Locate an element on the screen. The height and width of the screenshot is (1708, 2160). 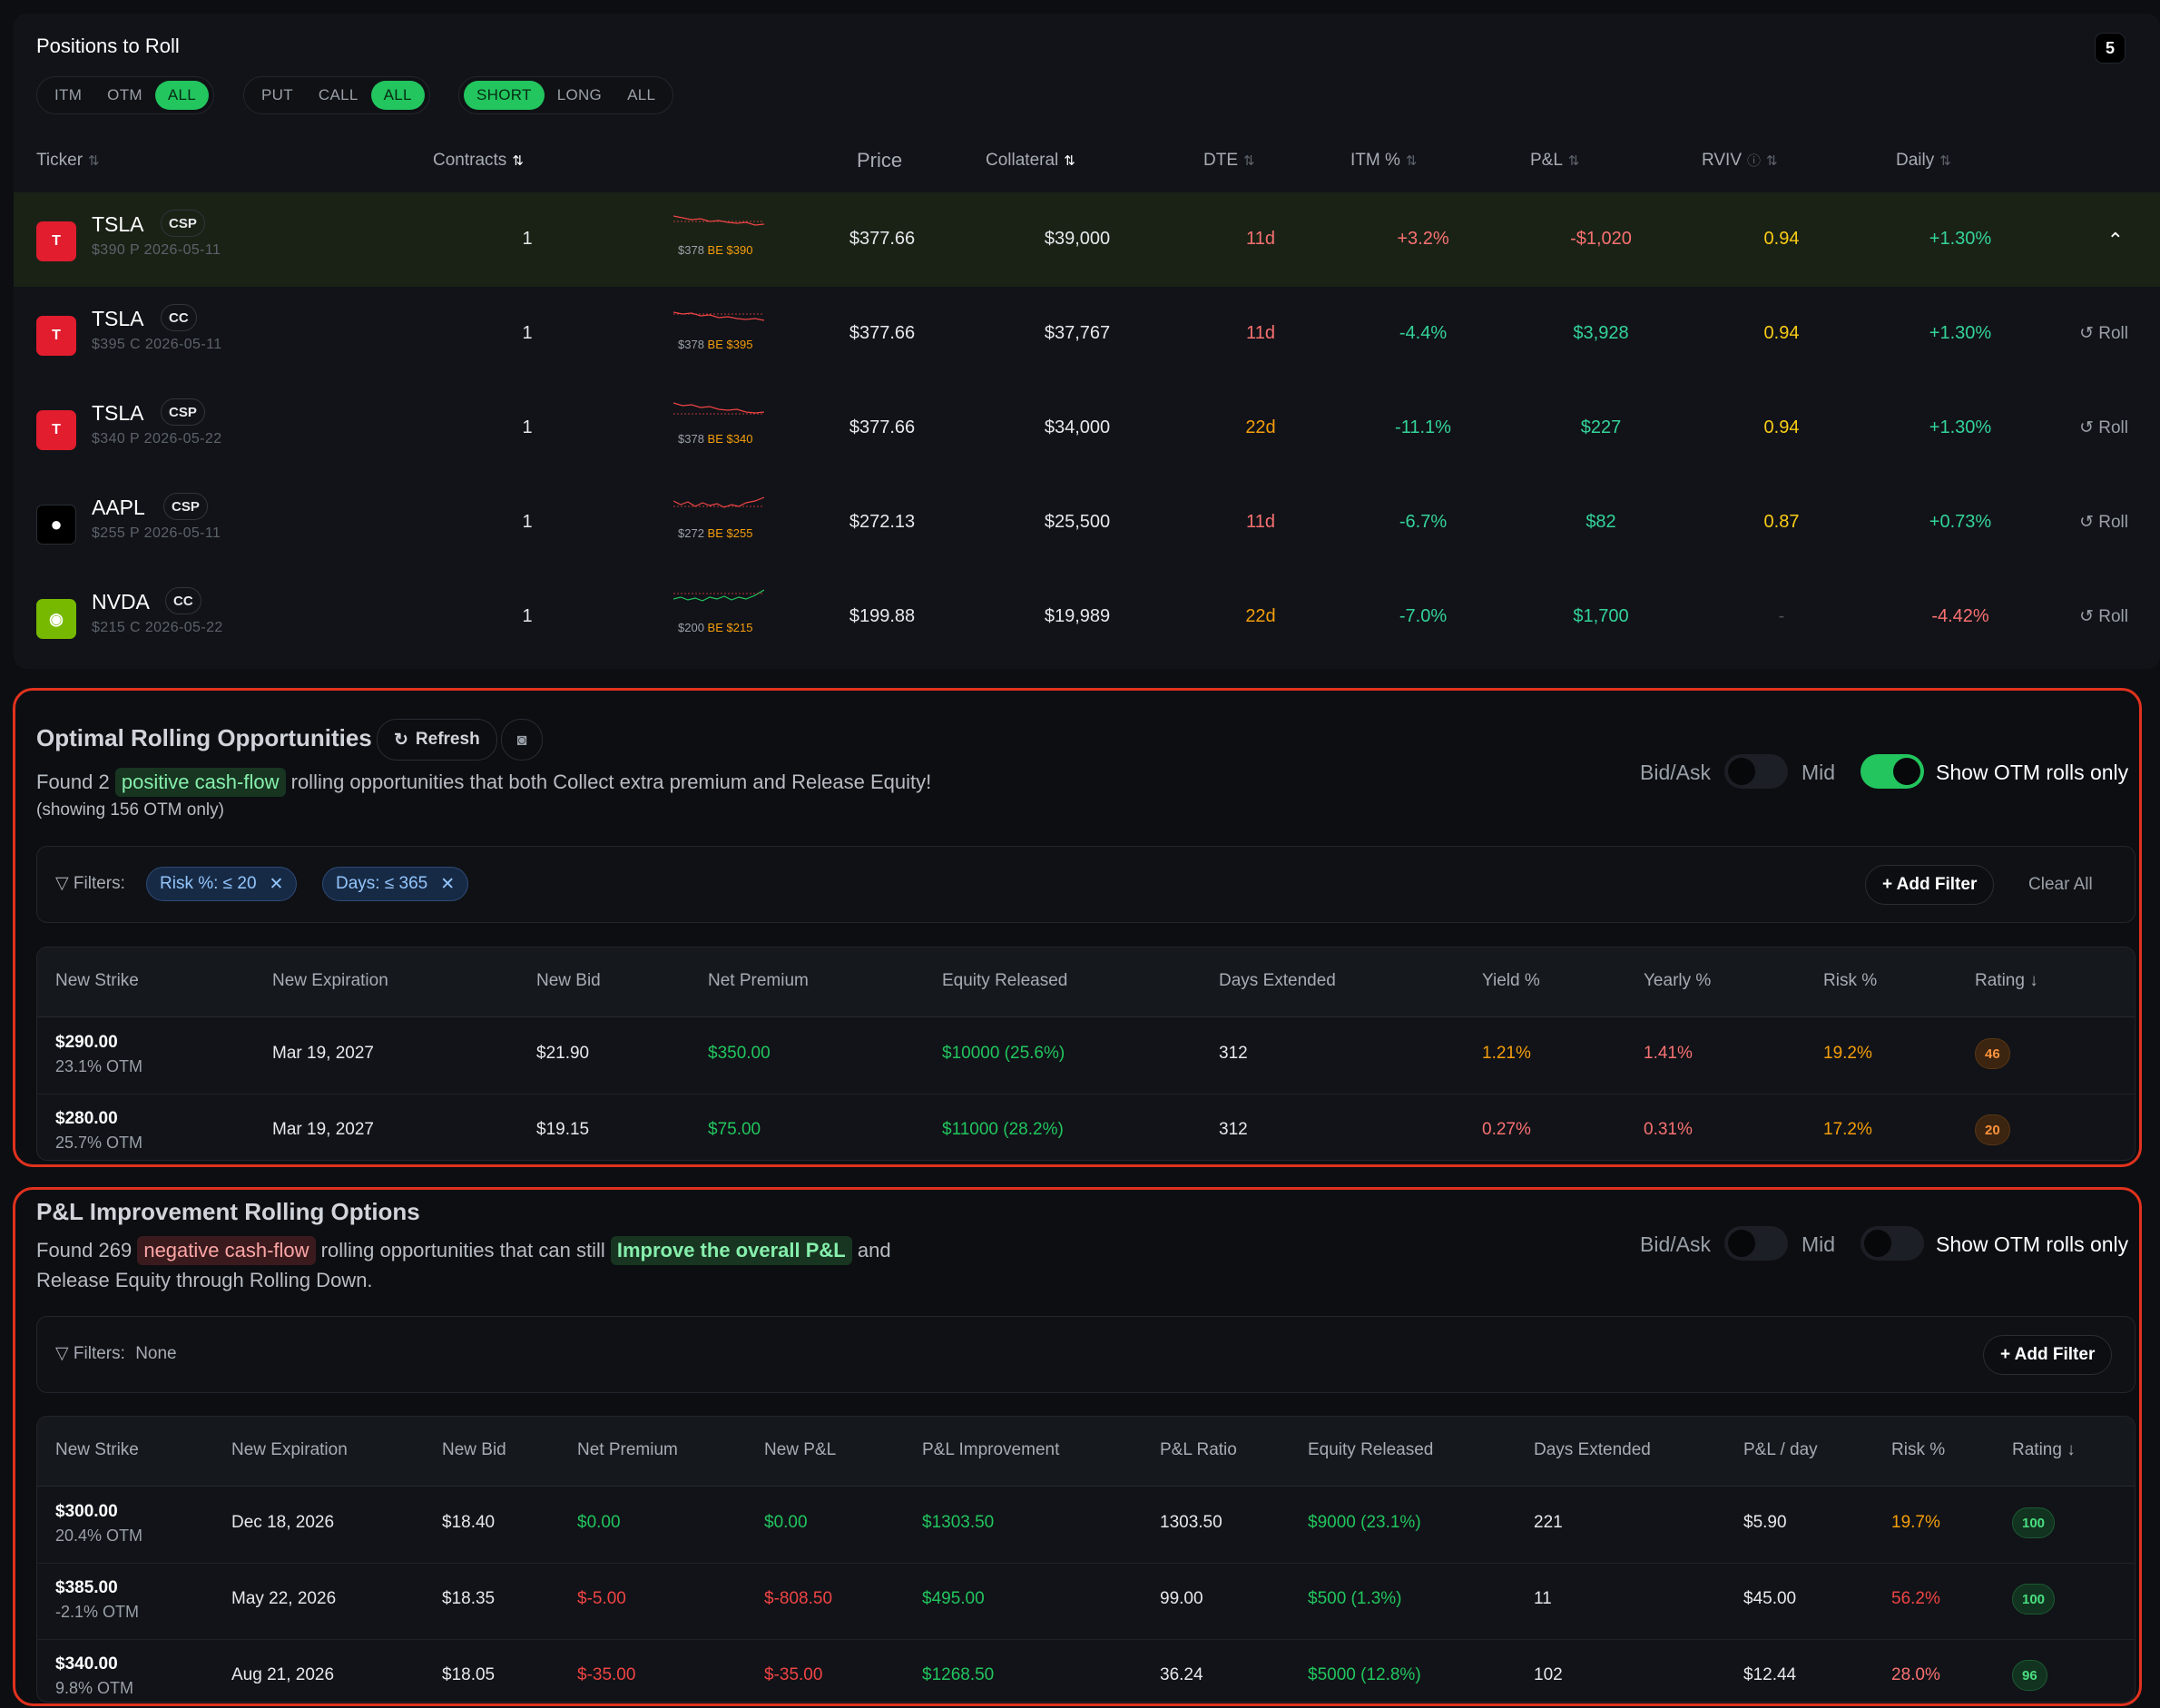
rviv-value: 0.87 is located at coordinates (1781, 522).